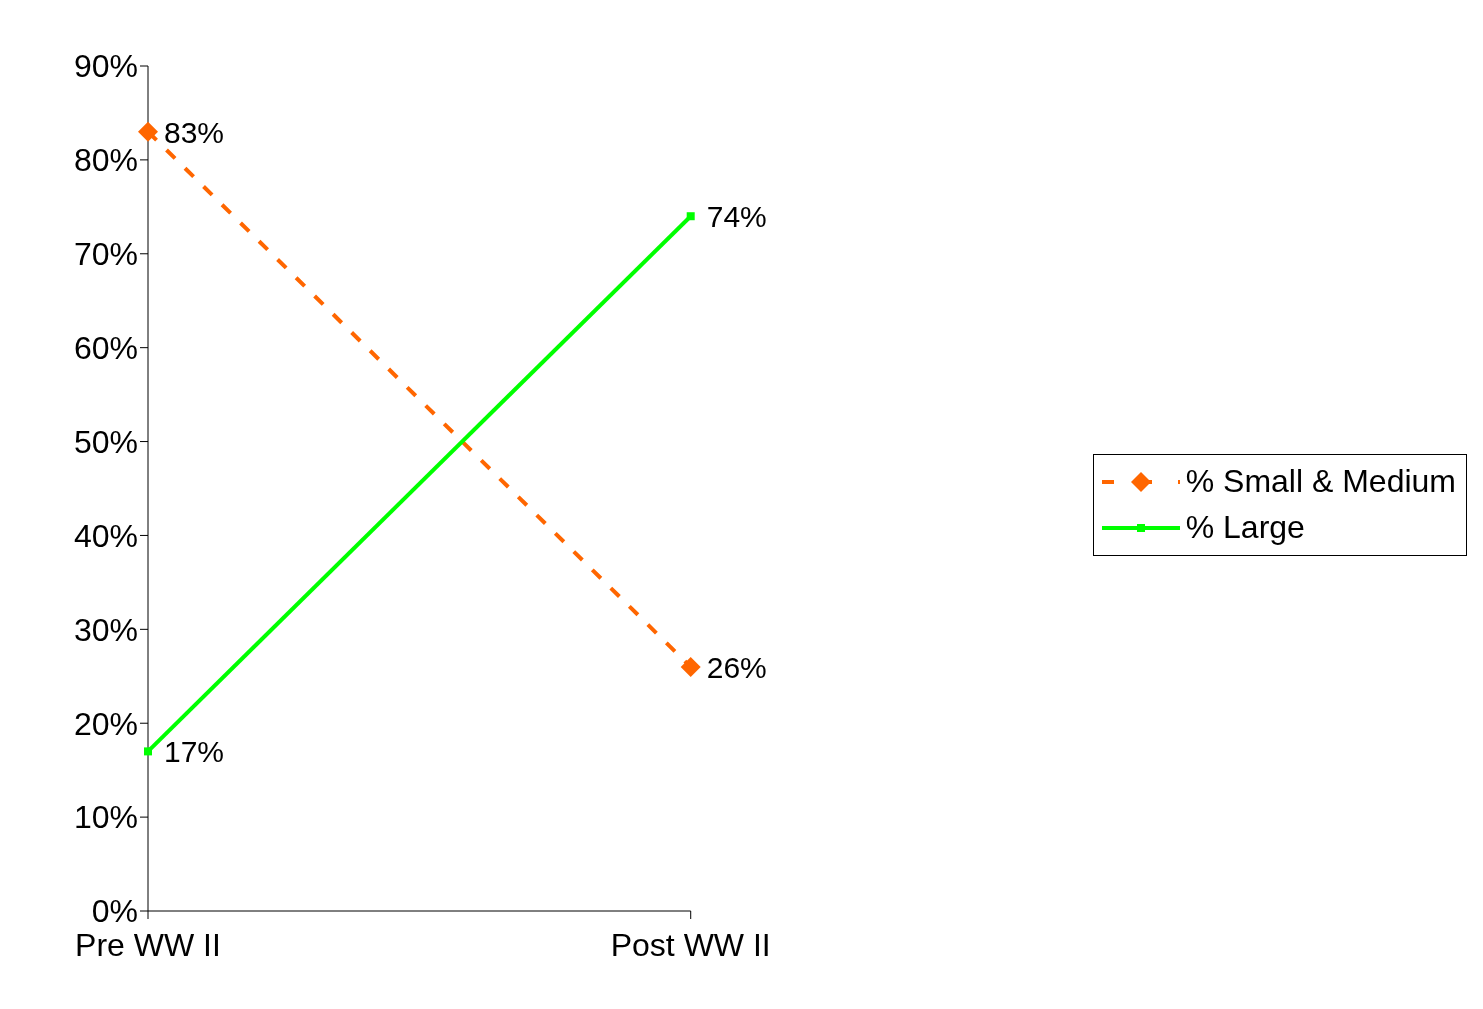  What do you see at coordinates (1320, 481) in the screenshot?
I see `legend-label: % Small & Medium` at bounding box center [1320, 481].